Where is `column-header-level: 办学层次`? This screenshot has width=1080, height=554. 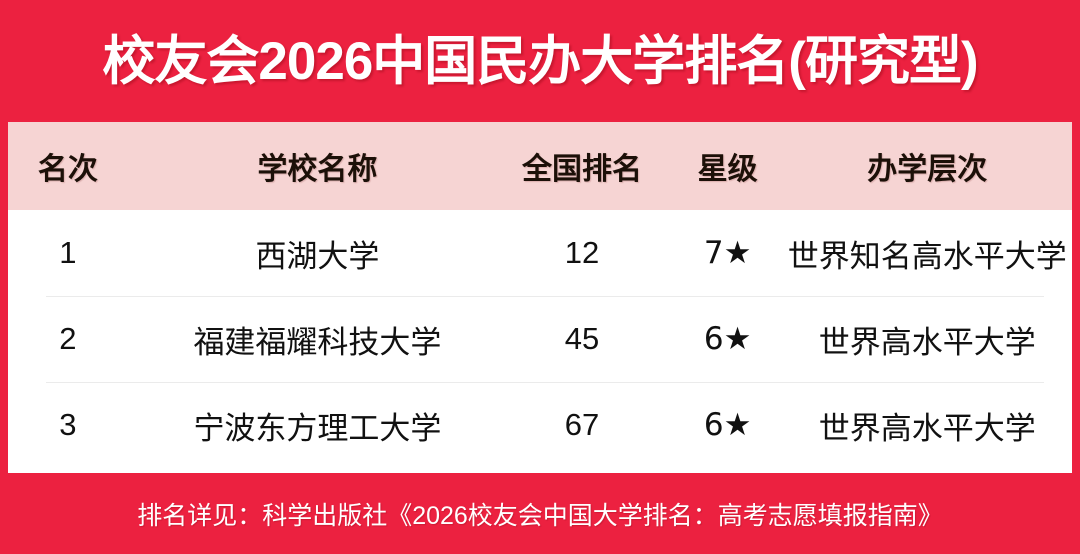 column-header-level: 办学层次 is located at coordinates (927, 169).